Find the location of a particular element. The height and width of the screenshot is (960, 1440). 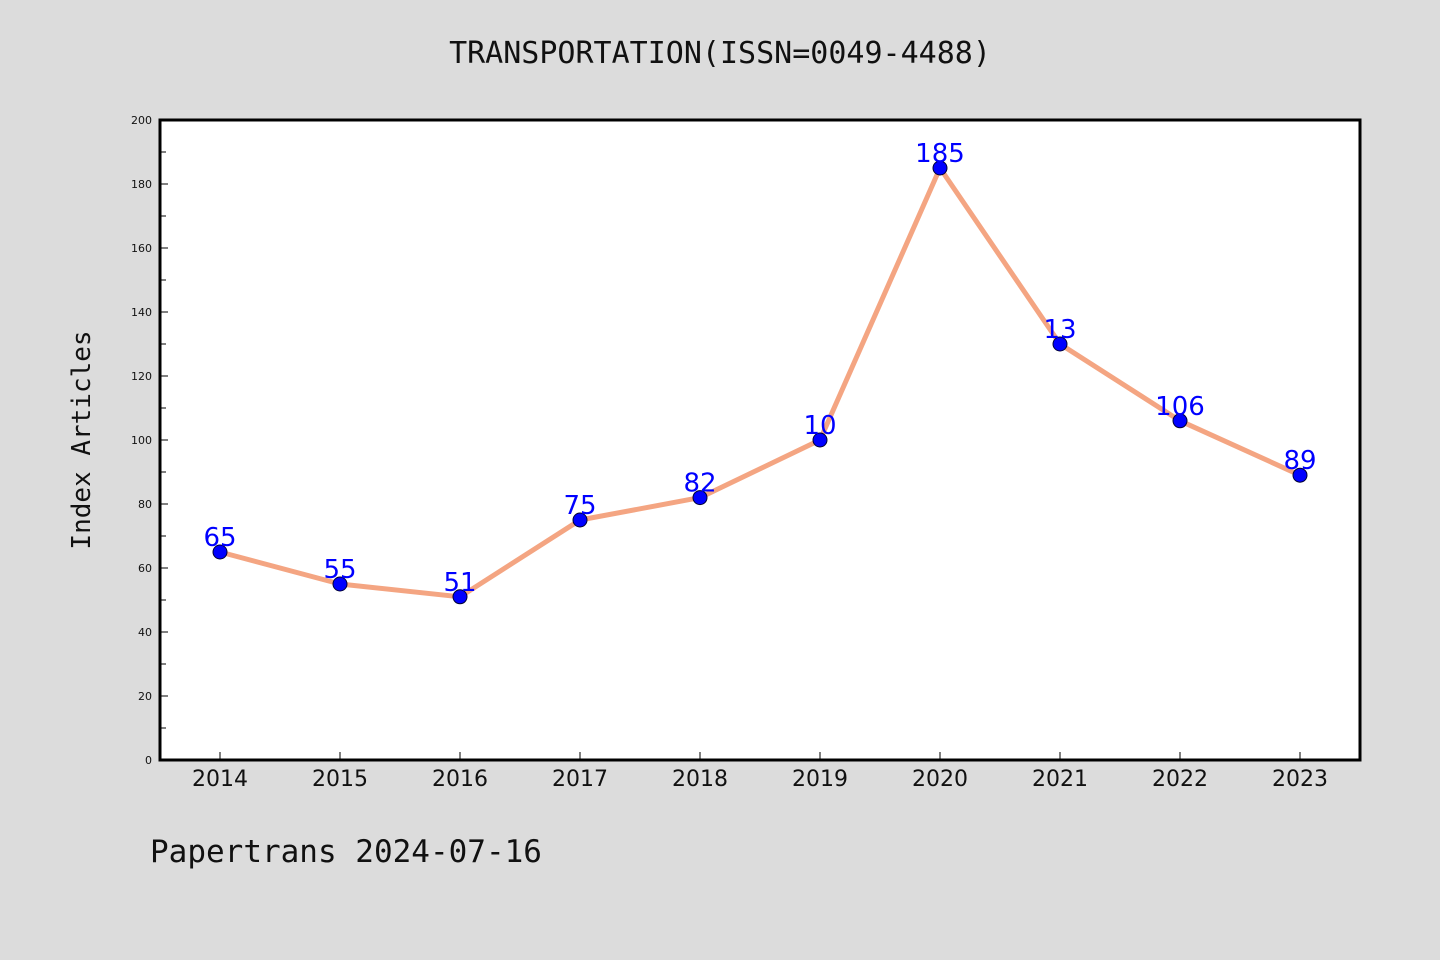

chart-title: TRANSPORTATION(ISSN=0049-4488) is located at coordinates (720, 53).